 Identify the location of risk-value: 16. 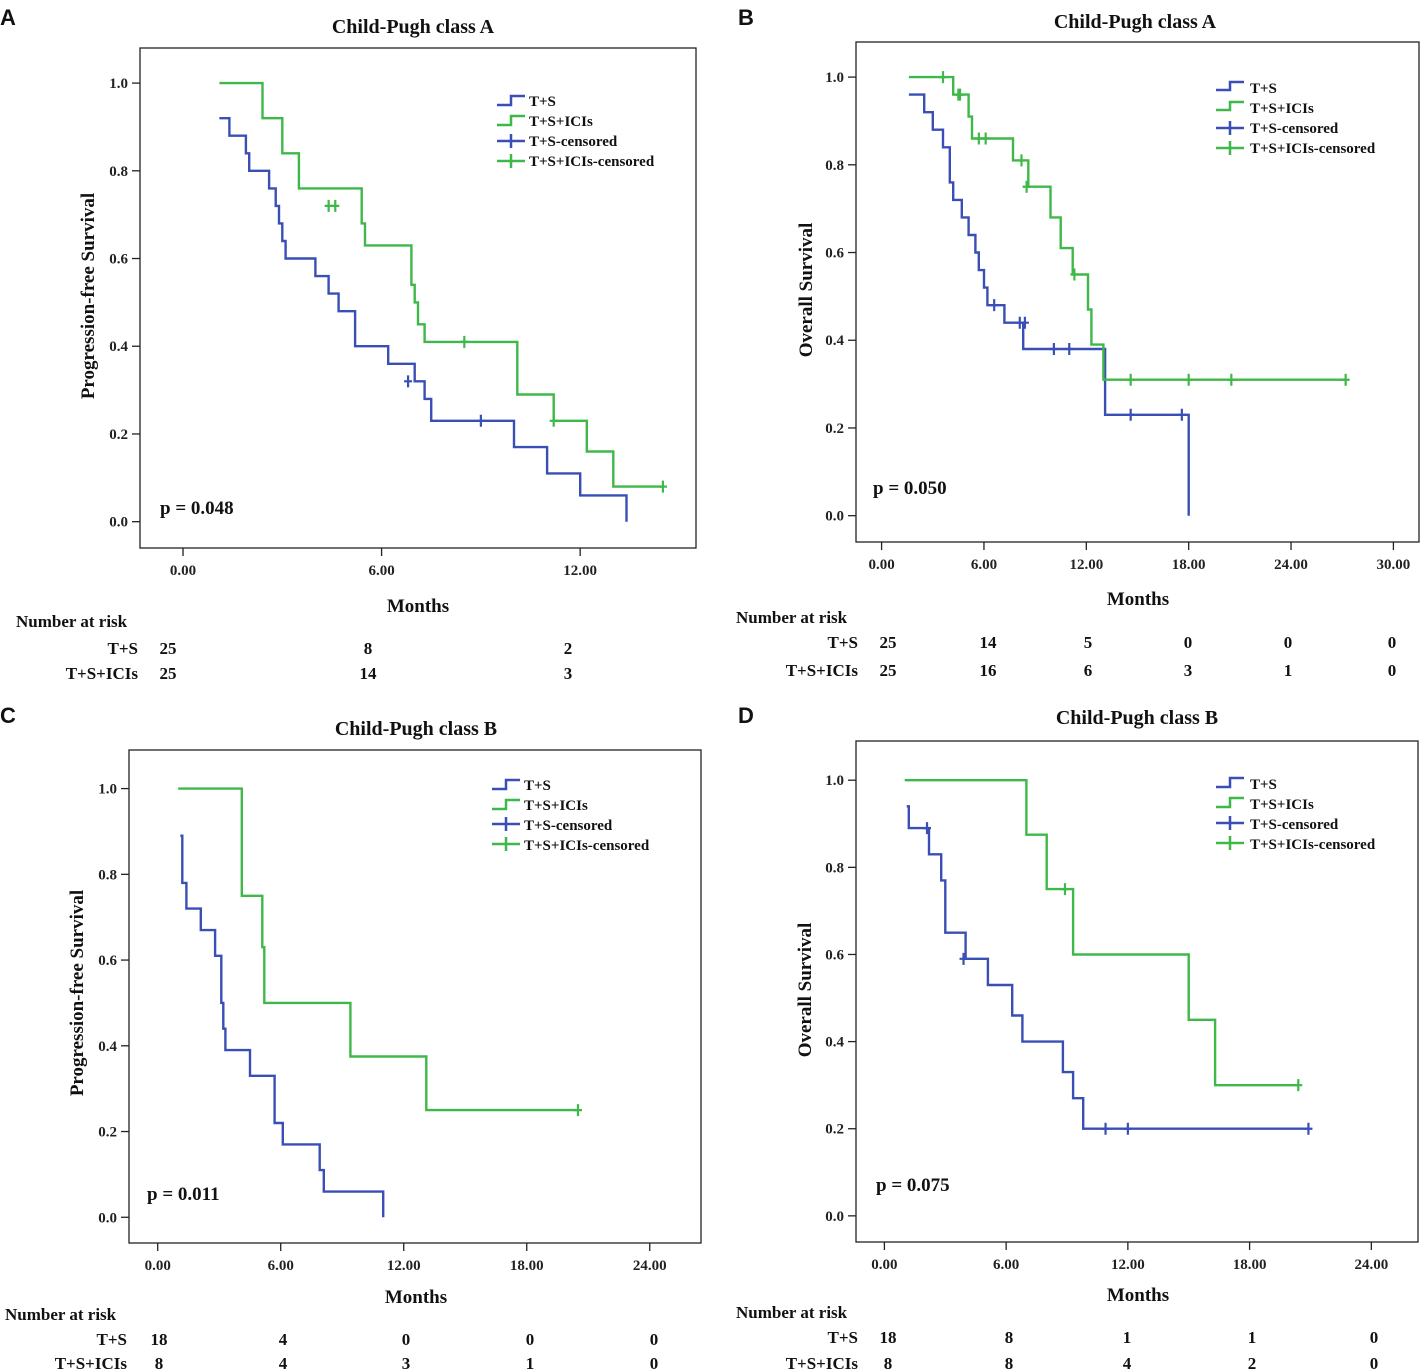
(988, 670).